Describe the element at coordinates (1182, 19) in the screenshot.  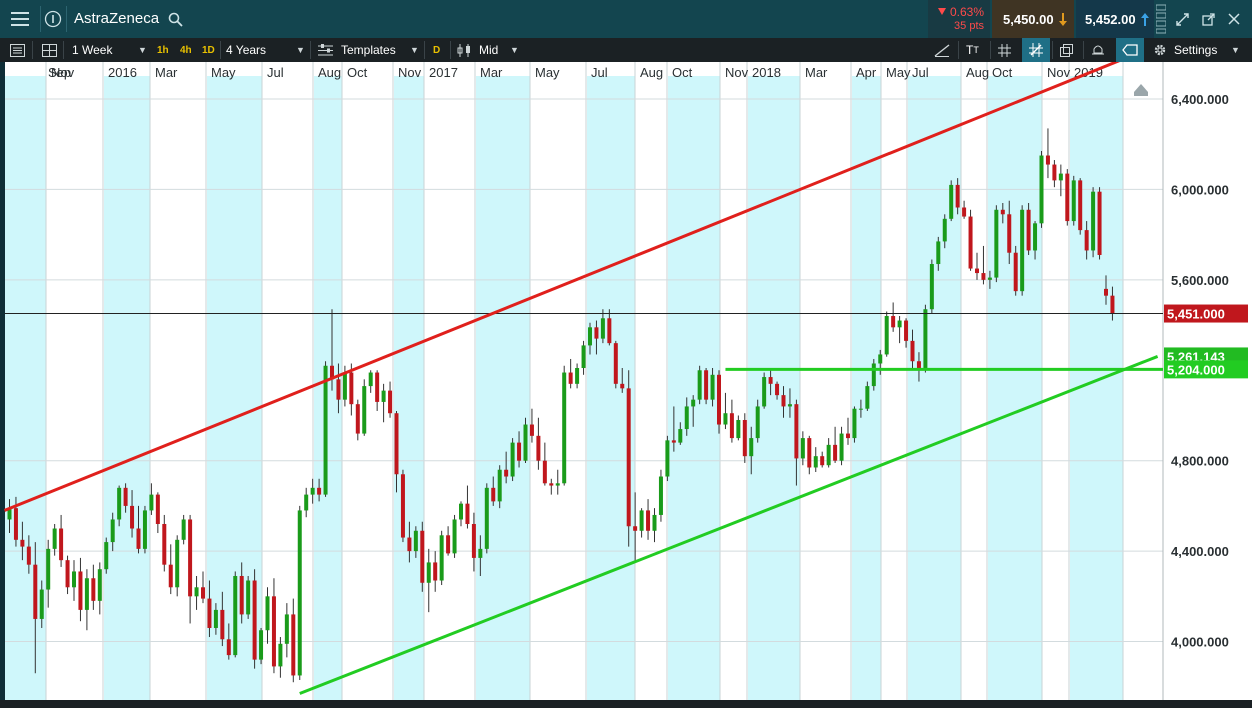
I see `expand-icon` at that location.